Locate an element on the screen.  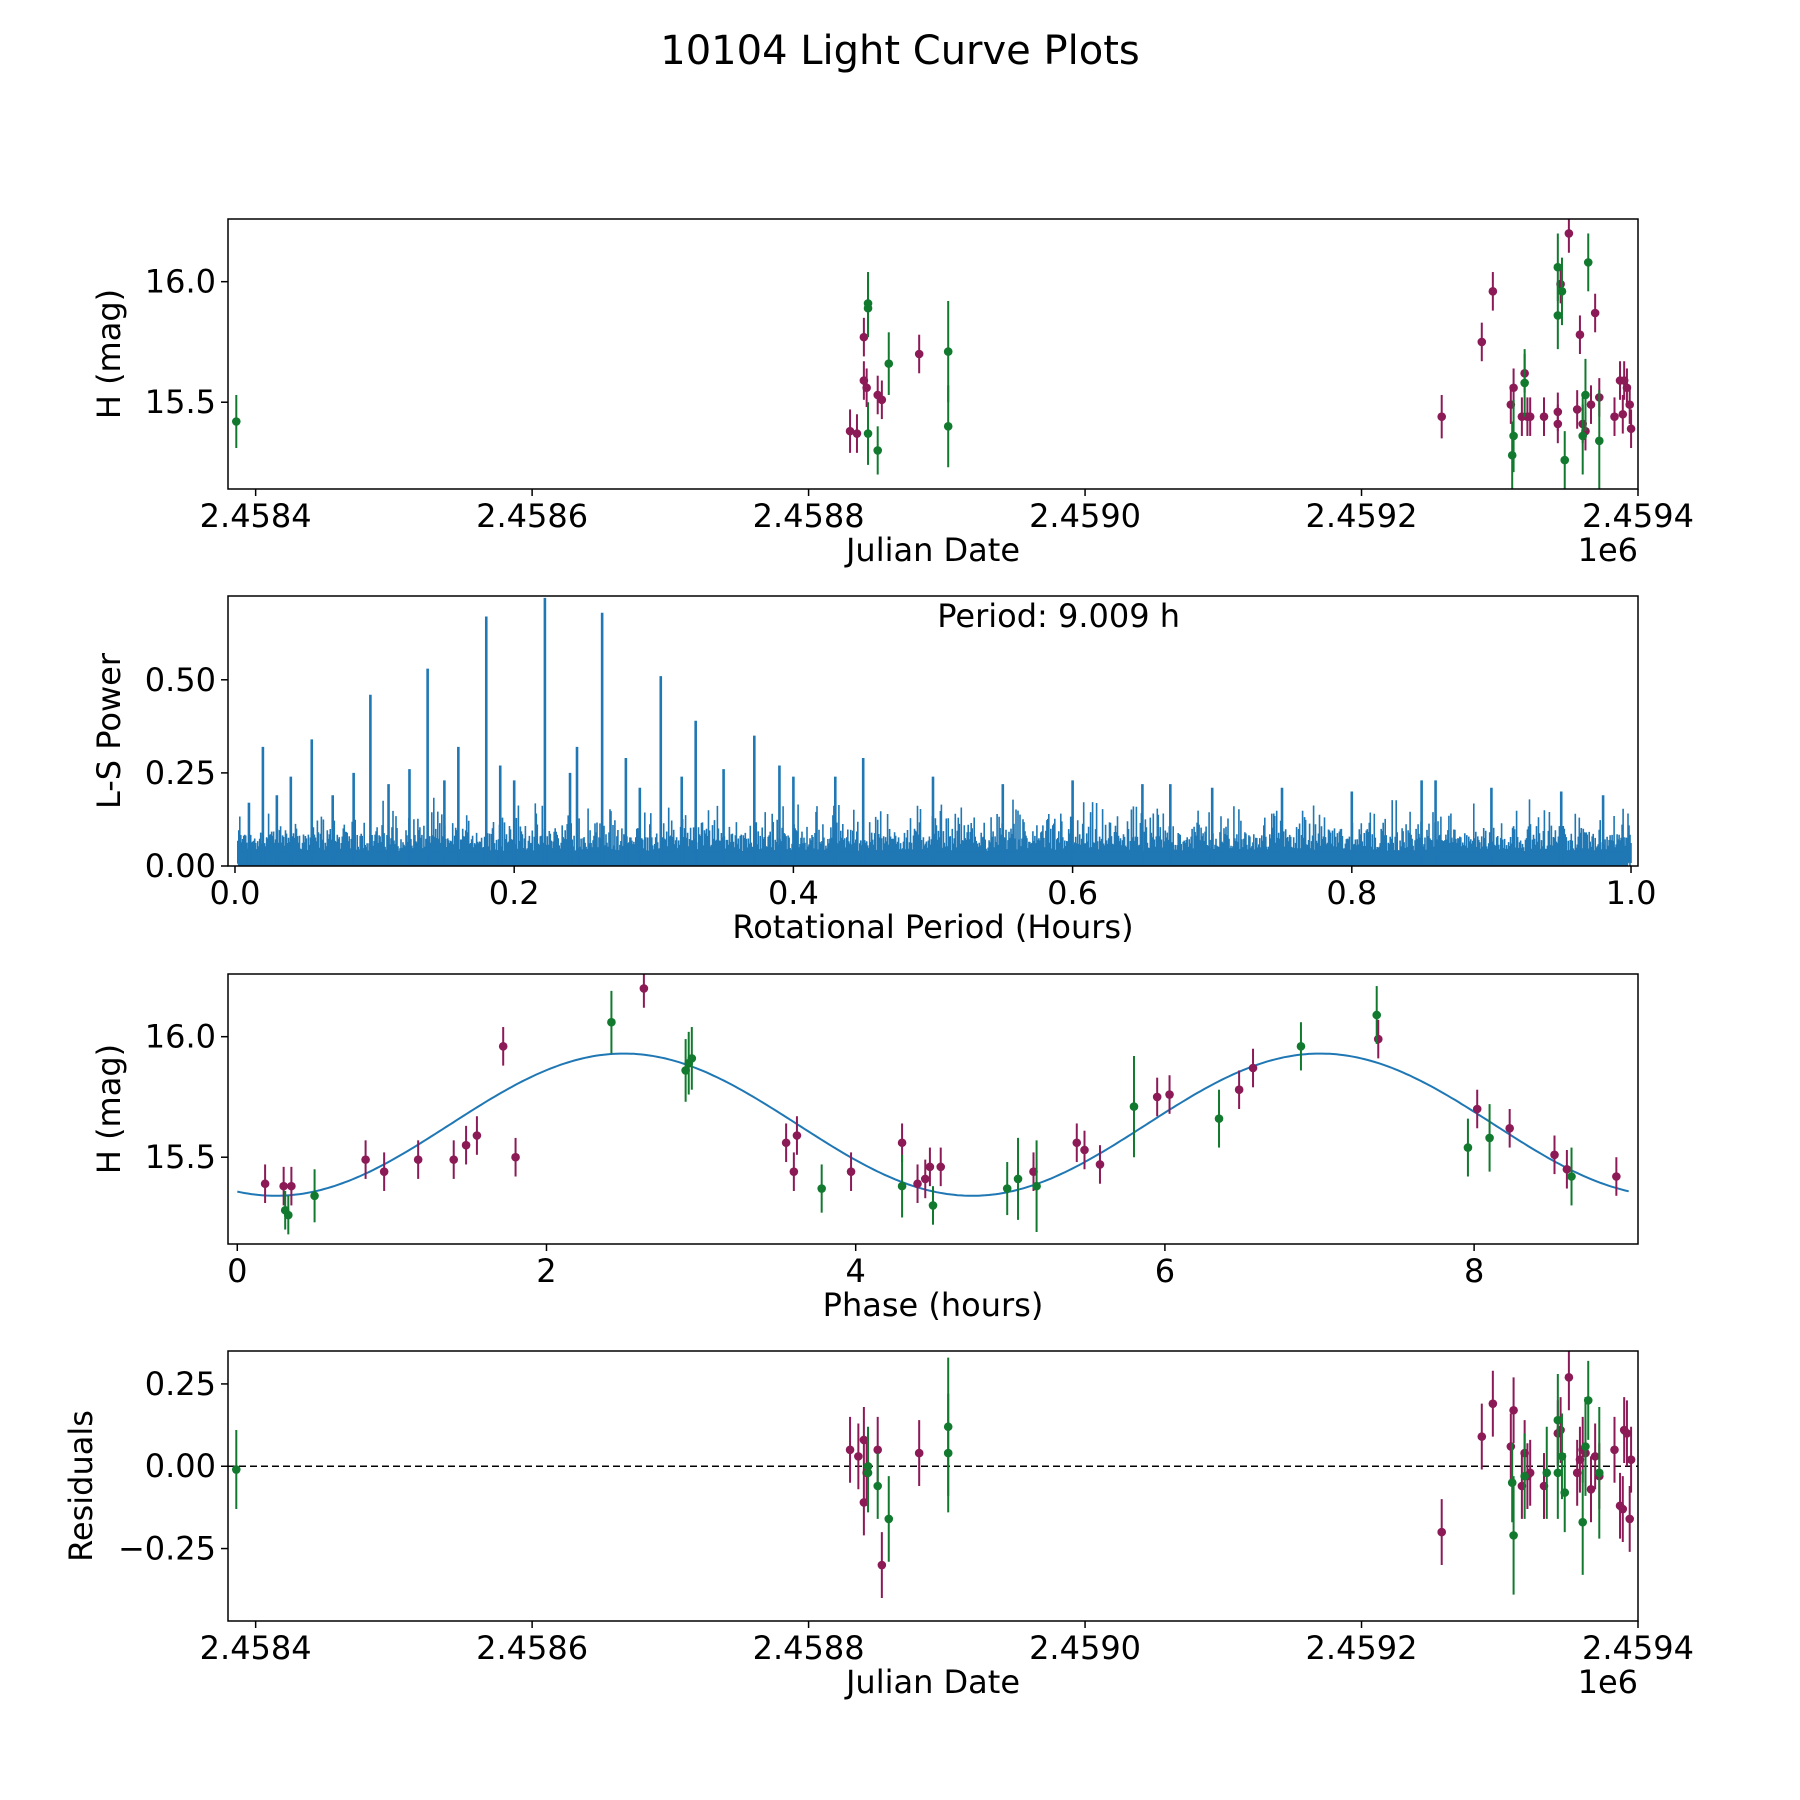
x-tick-label: 0.0 is located at coordinates (235, 893).